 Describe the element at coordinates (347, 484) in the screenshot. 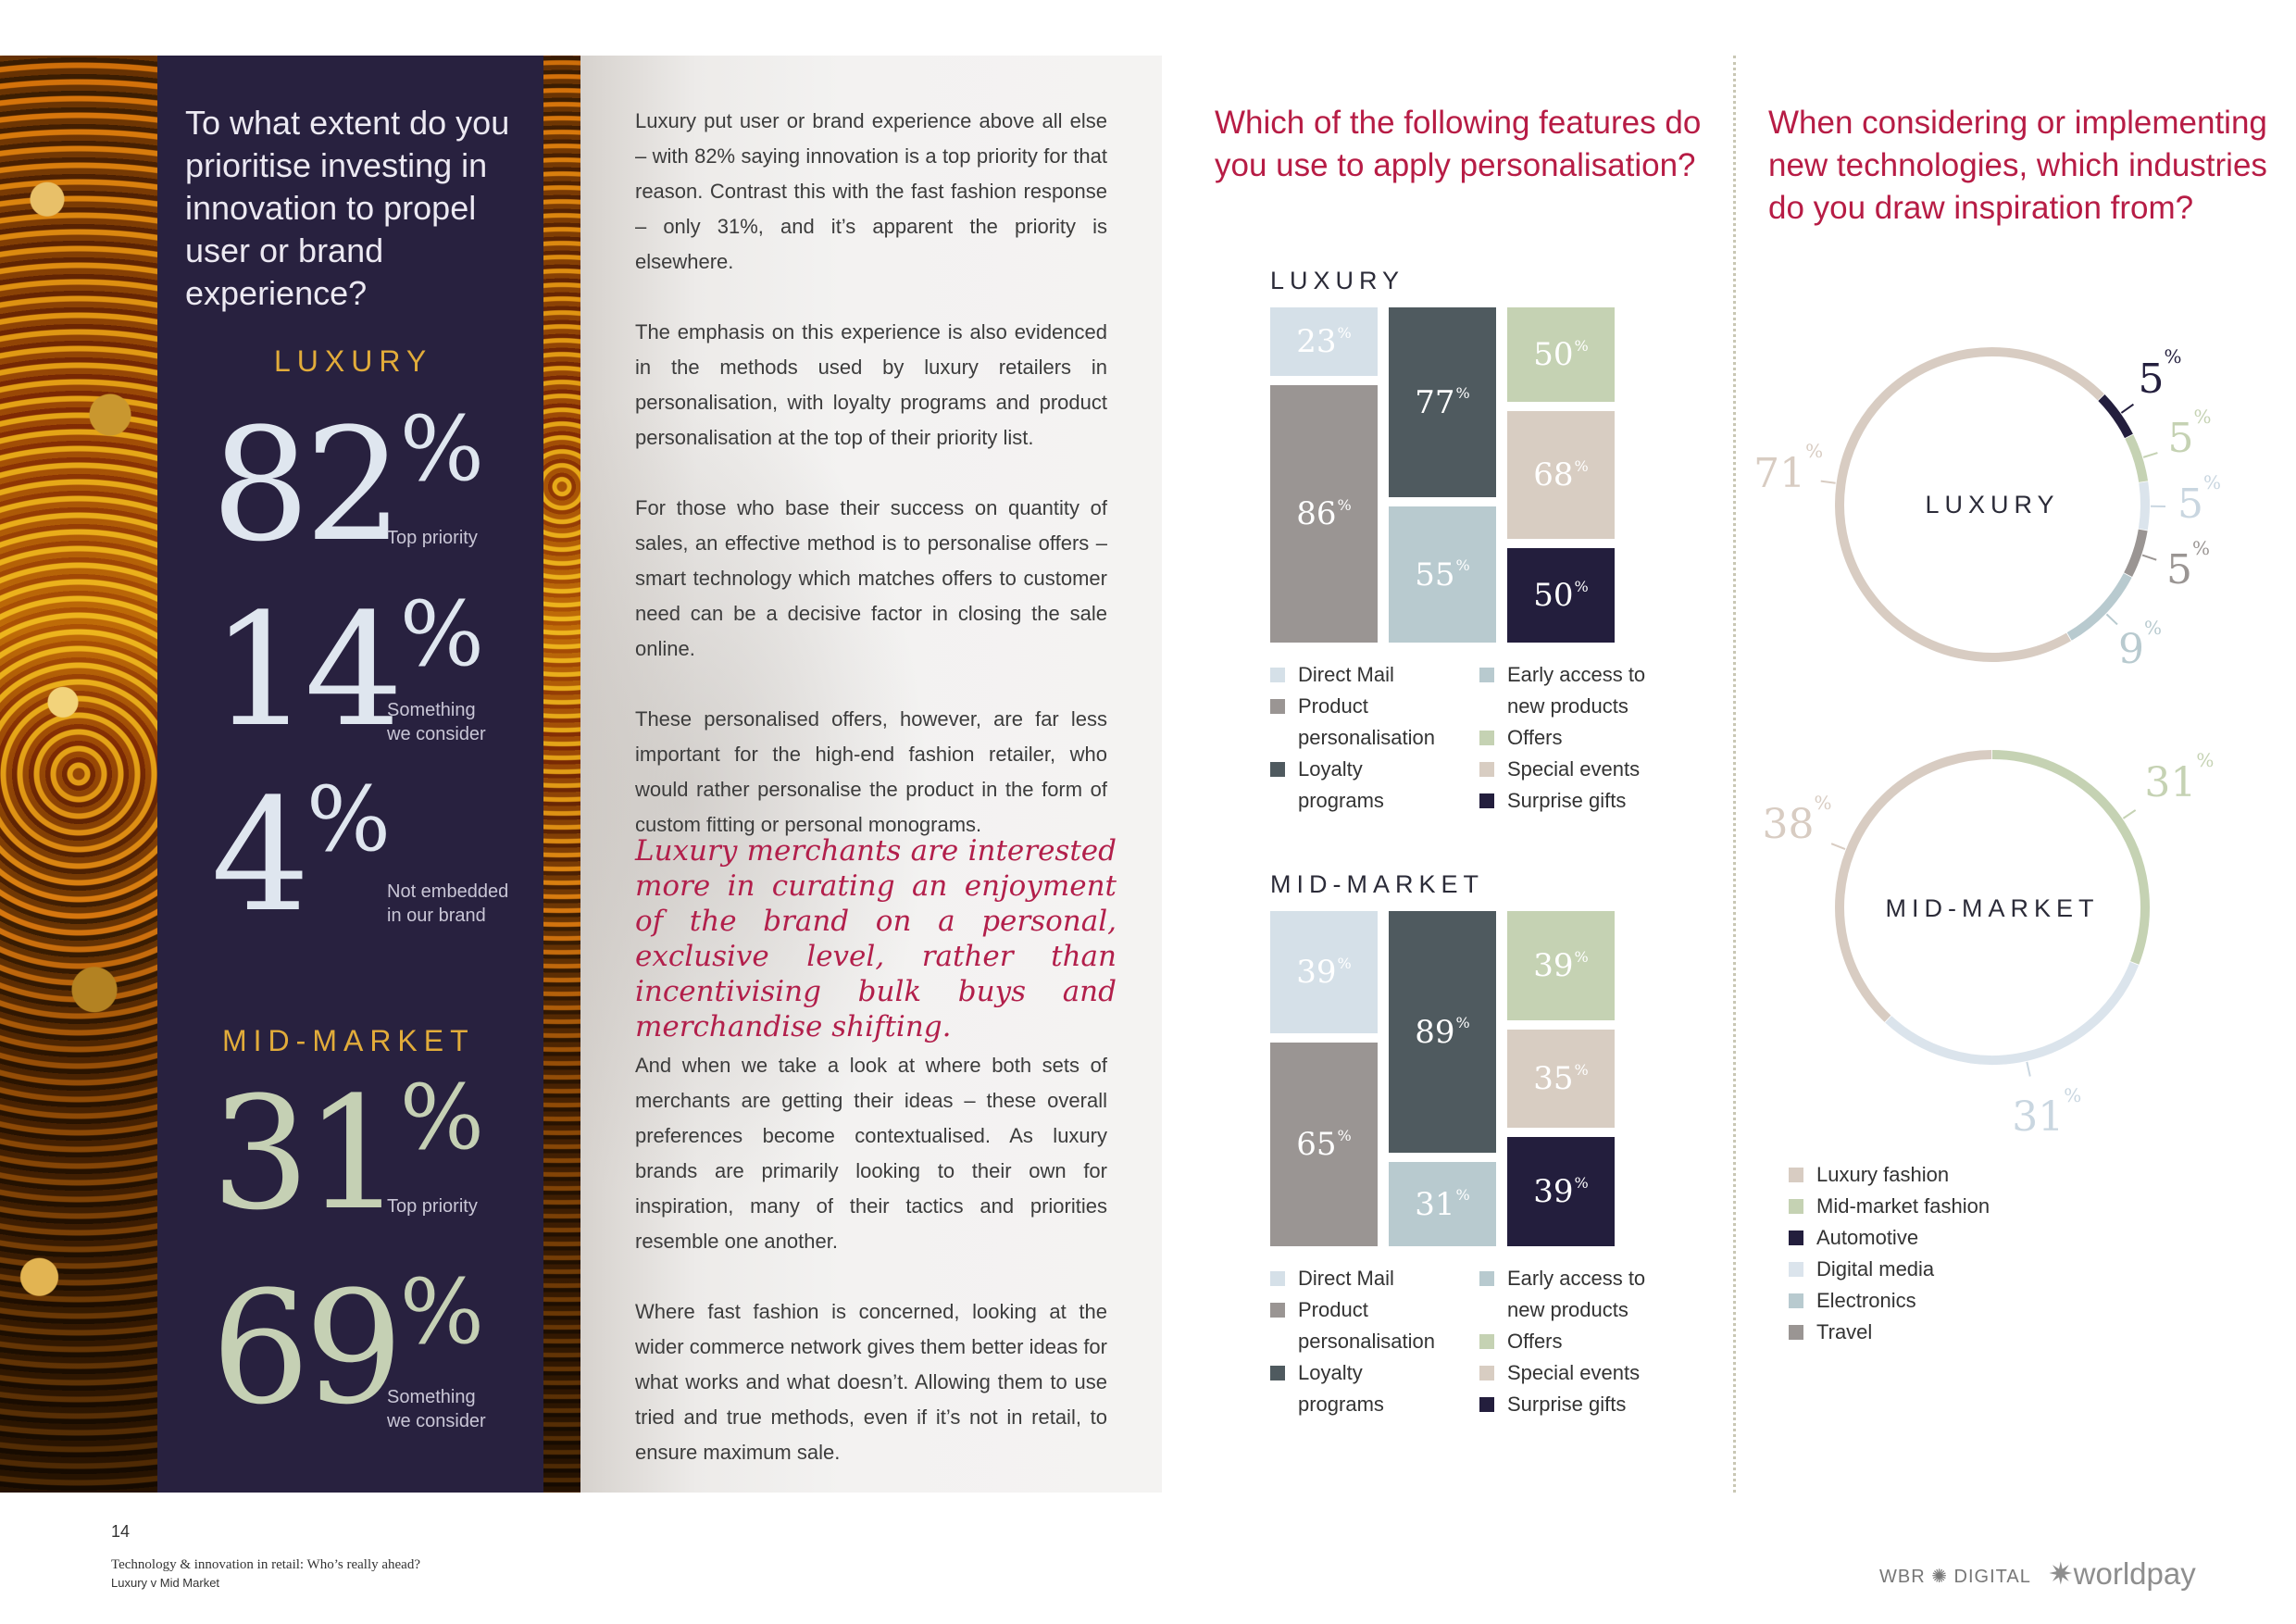

I see `luxury-stat-top-priority: 82%` at that location.